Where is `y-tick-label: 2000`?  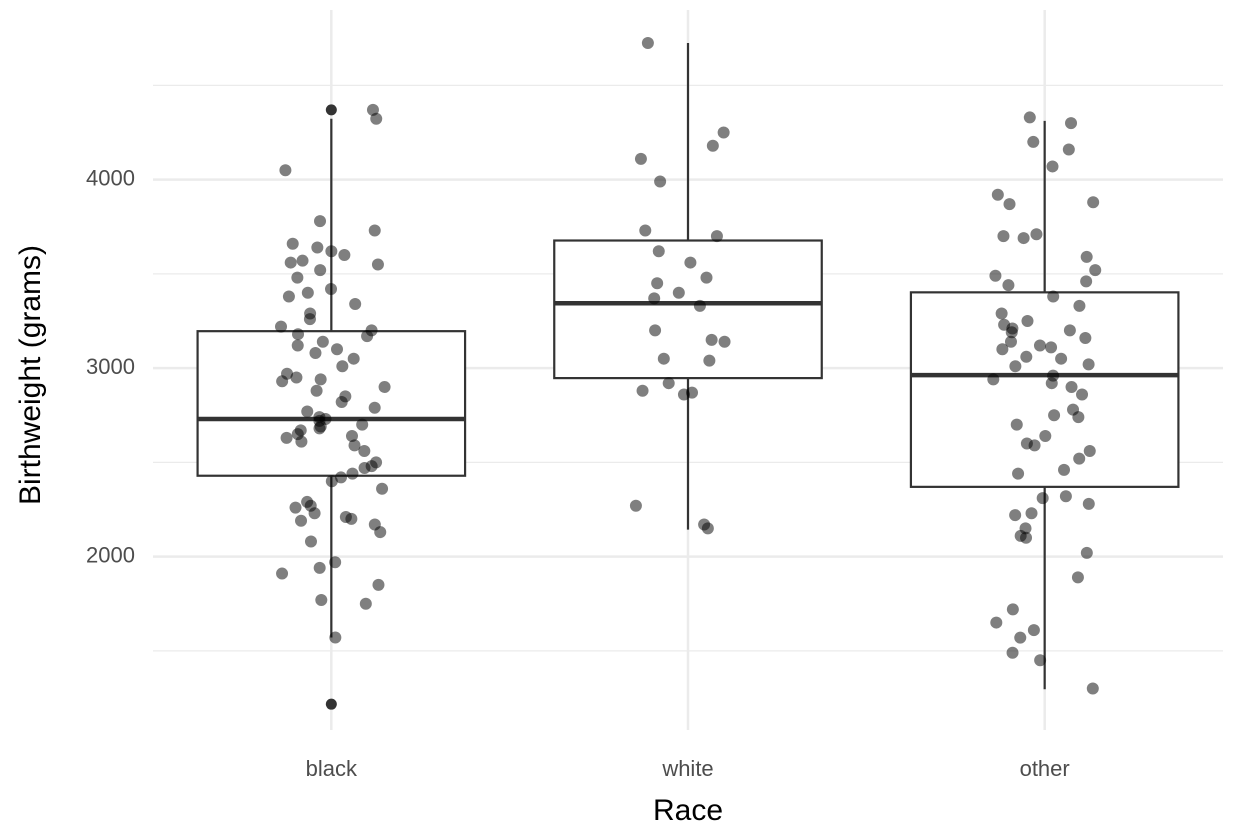 y-tick-label: 2000 is located at coordinates (110, 554).